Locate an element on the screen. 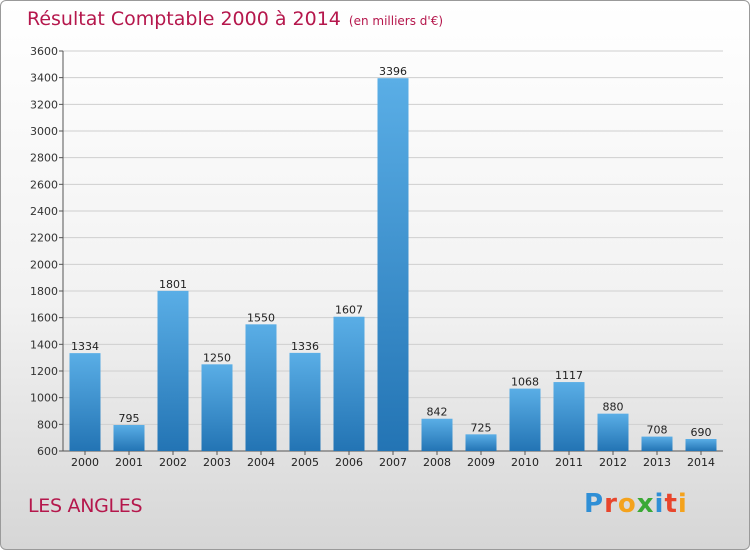 The width and height of the screenshot is (750, 550). logo-letter-0: P is located at coordinates (594, 504).